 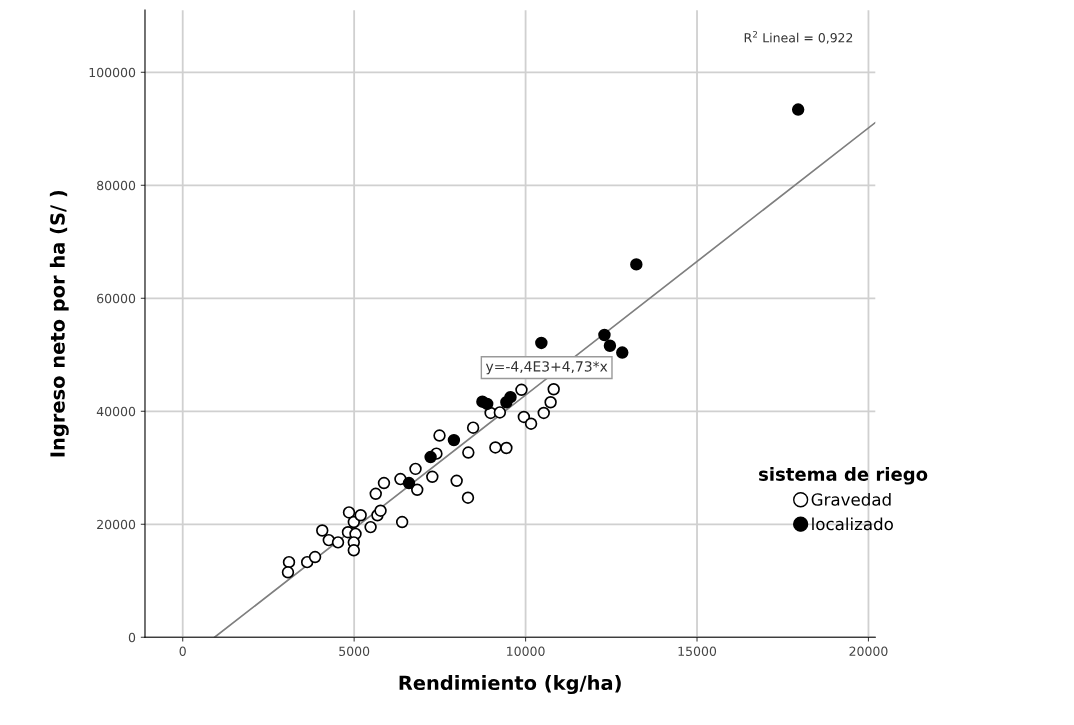 What do you see at coordinates (852, 524) in the screenshot?
I see `legend-label: localizado` at bounding box center [852, 524].